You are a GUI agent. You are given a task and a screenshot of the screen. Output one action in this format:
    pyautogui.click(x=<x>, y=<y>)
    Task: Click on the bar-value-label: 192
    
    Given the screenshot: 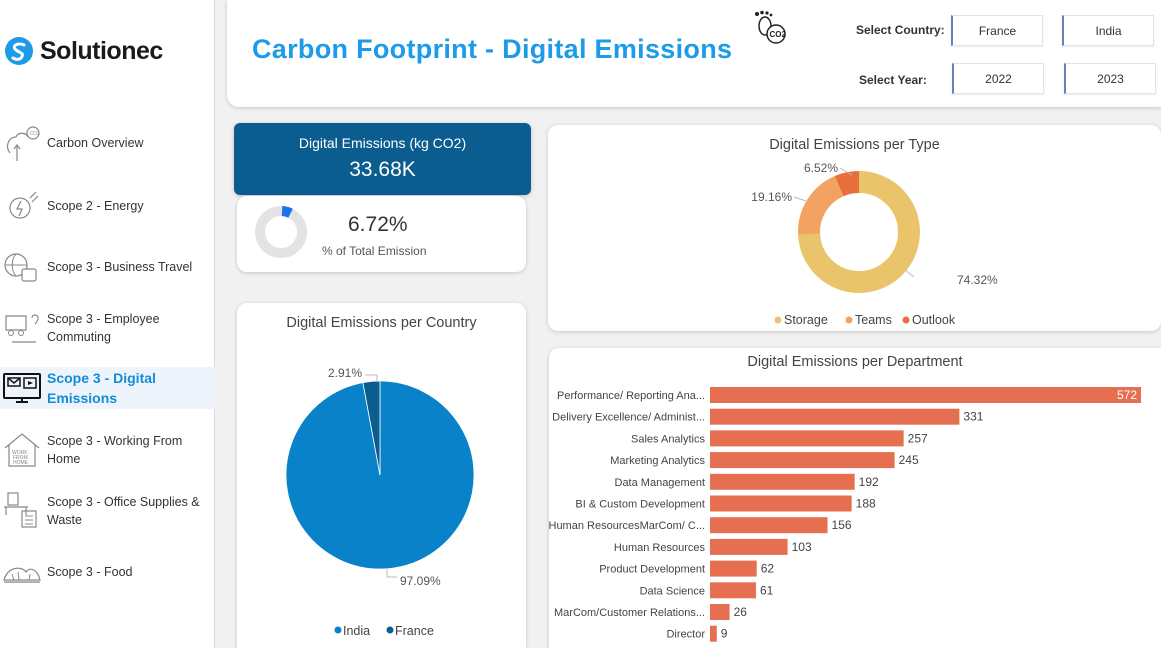 What is the action you would take?
    pyautogui.click(x=869, y=482)
    